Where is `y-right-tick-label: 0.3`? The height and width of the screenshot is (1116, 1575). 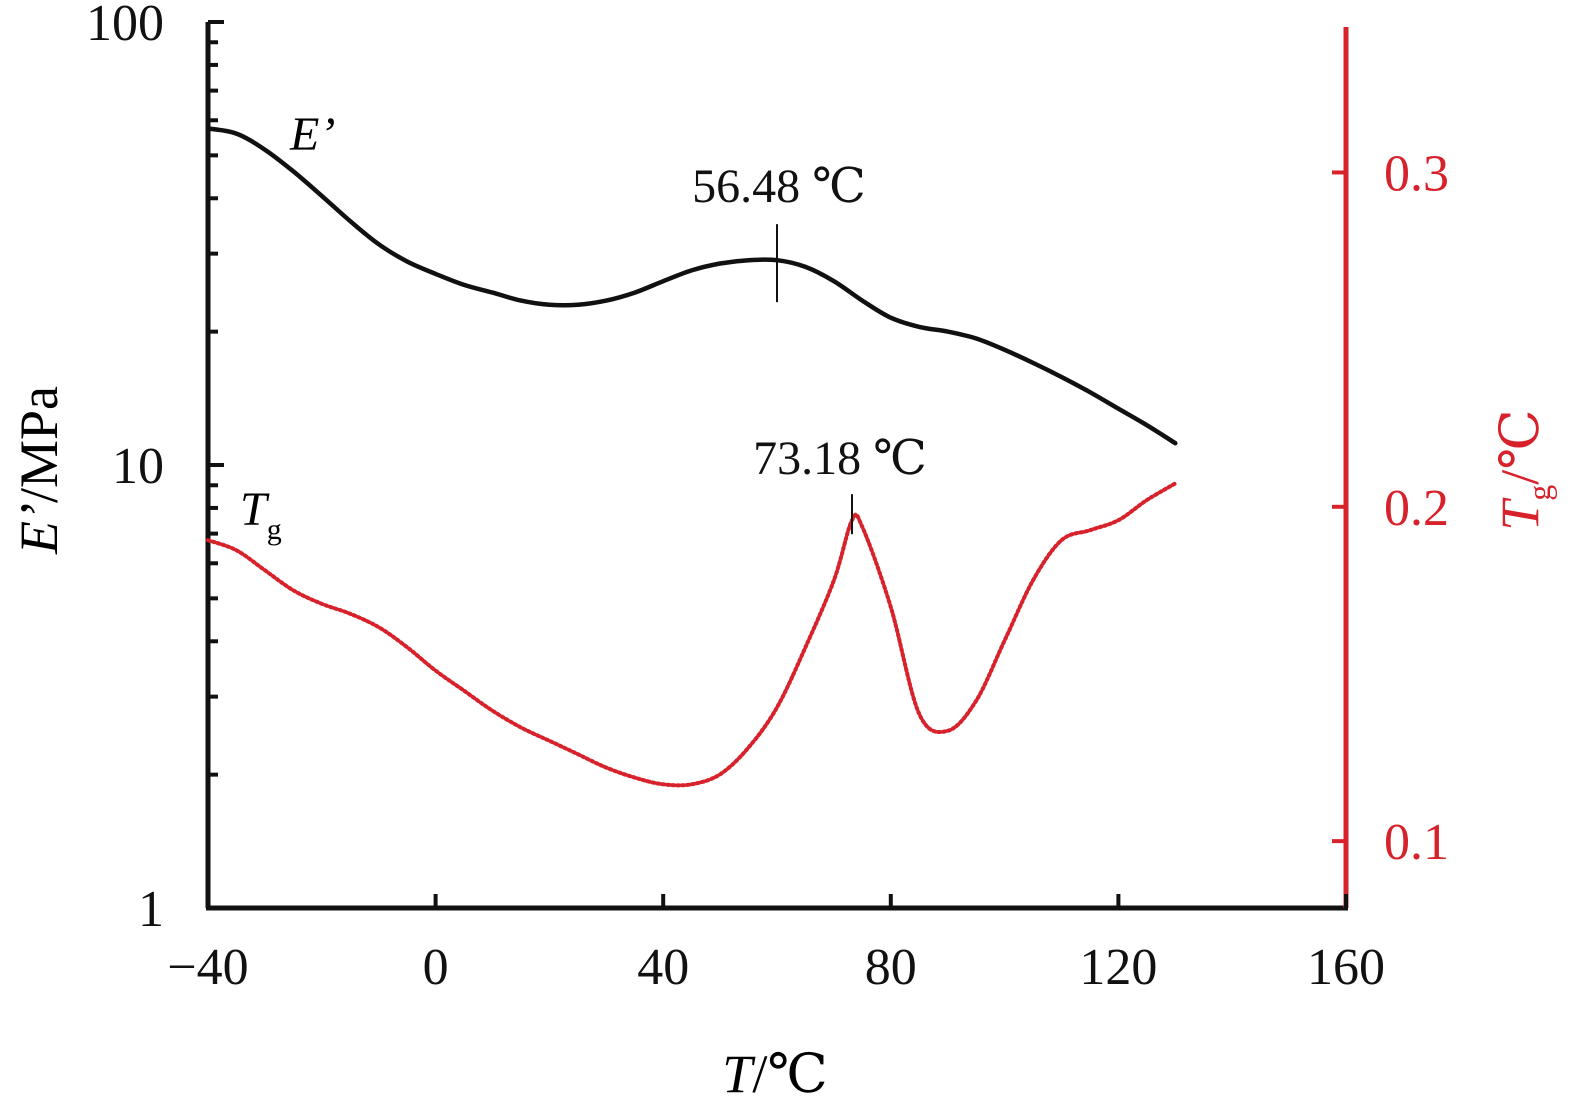
y-right-tick-label: 0.3 is located at coordinates (1416, 173).